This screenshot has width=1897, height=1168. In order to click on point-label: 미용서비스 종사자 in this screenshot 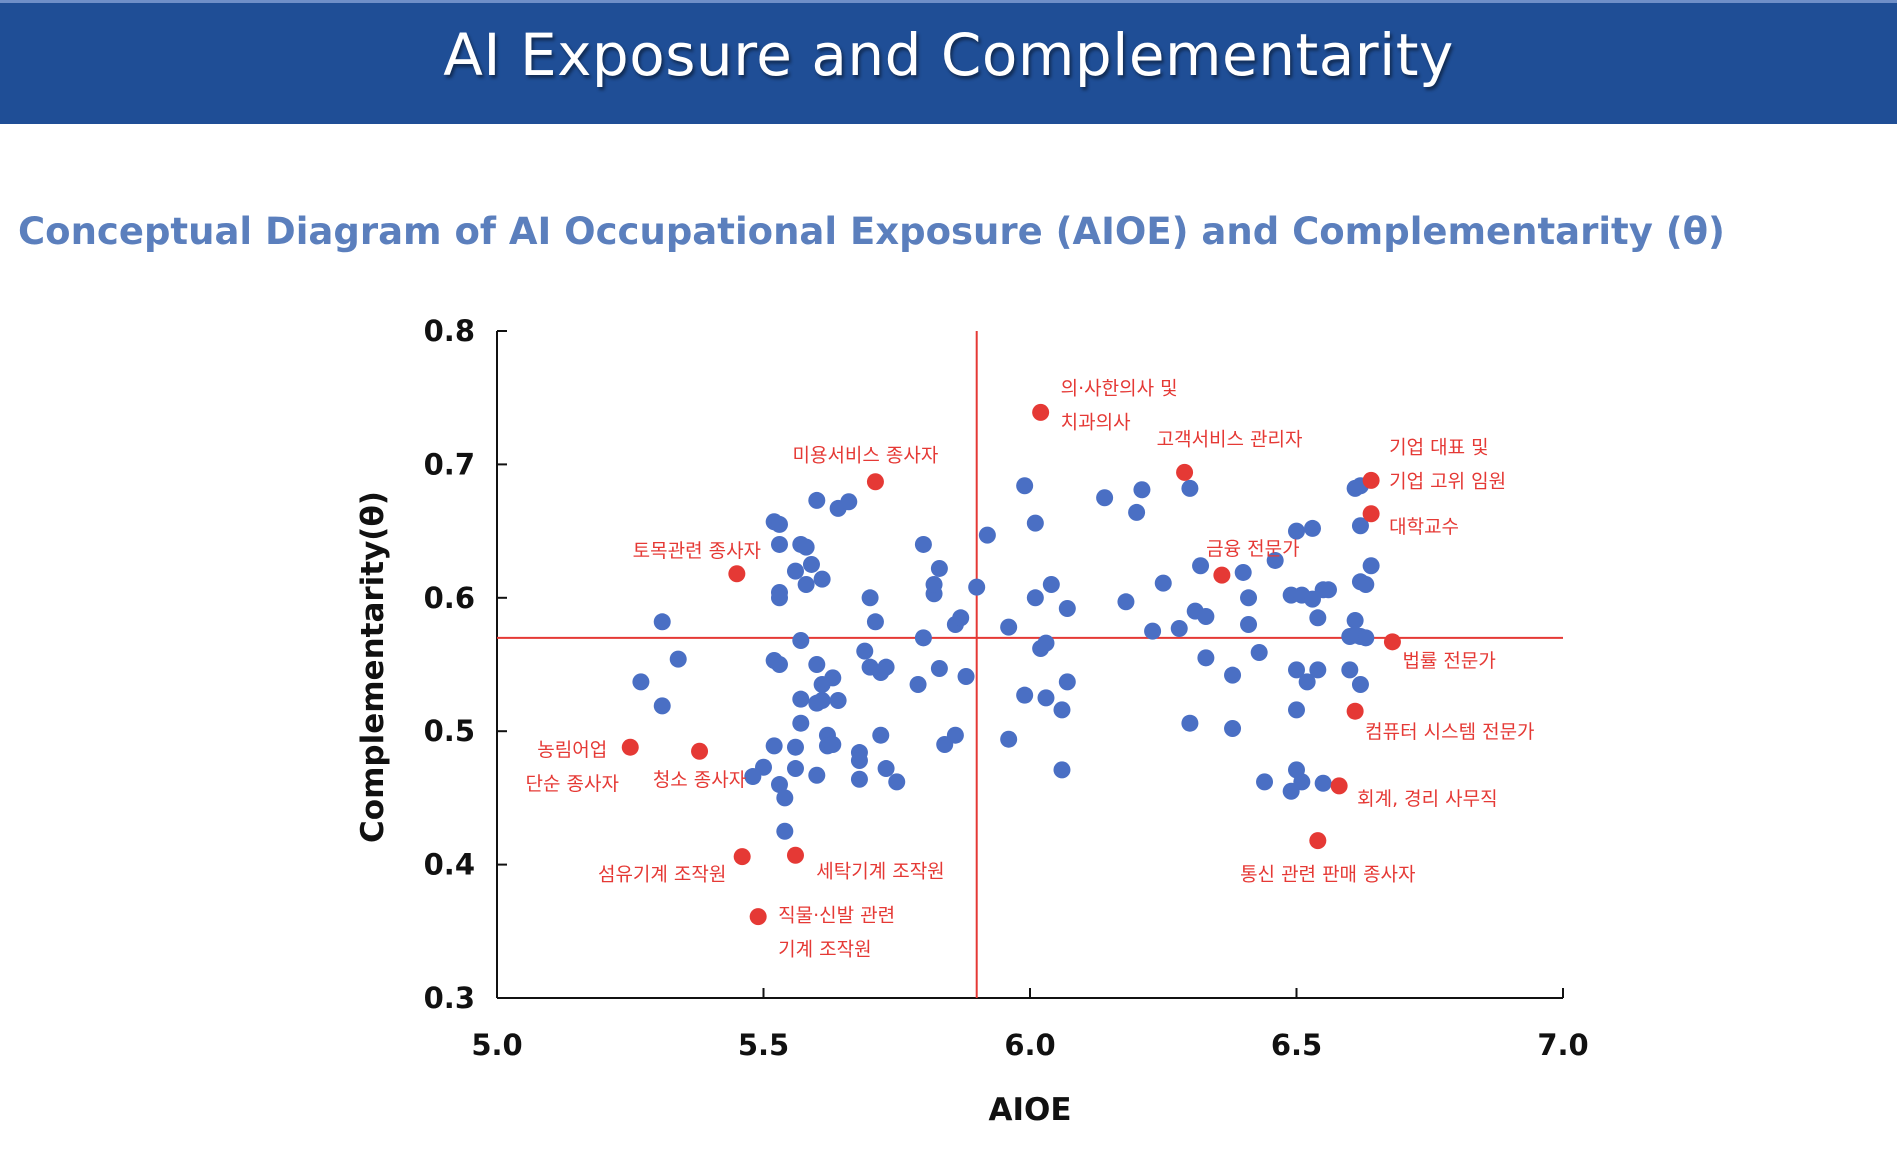, I will do `click(865, 456)`.